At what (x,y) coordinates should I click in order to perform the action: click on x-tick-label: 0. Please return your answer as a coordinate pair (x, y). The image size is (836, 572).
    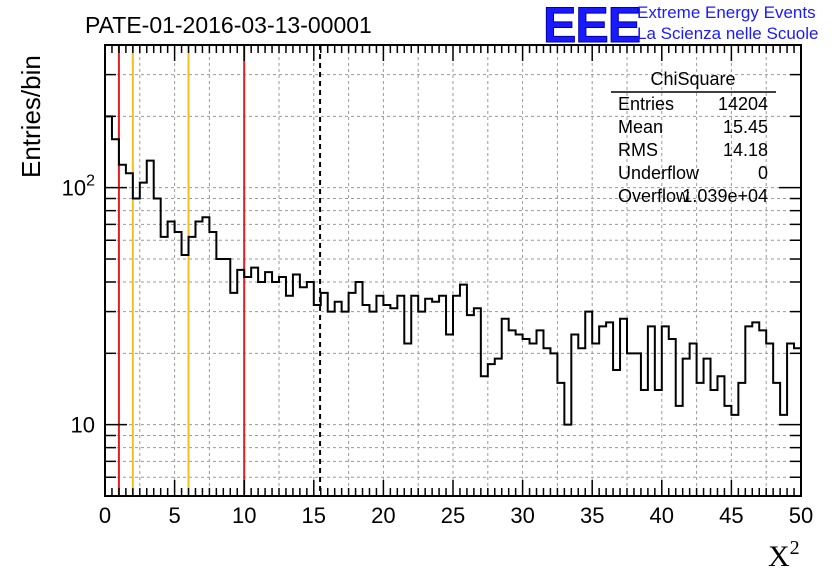
    Looking at the image, I should click on (105, 515).